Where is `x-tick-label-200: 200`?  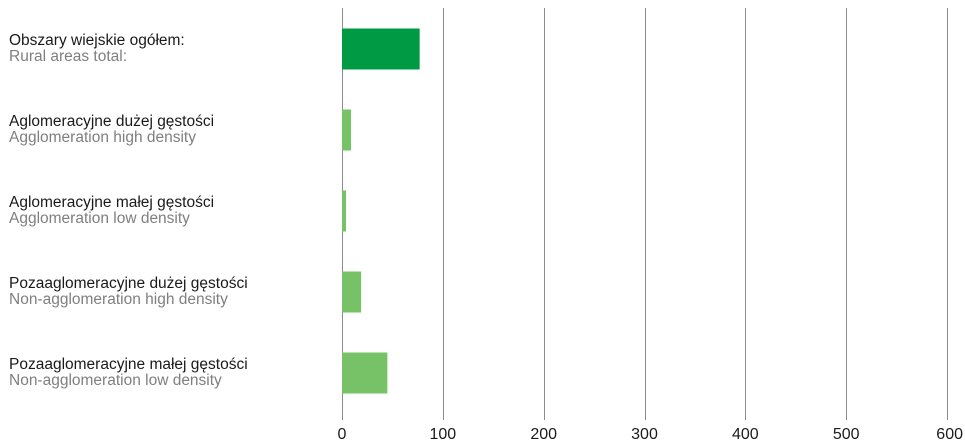
x-tick-label-200: 200 is located at coordinates (543, 433).